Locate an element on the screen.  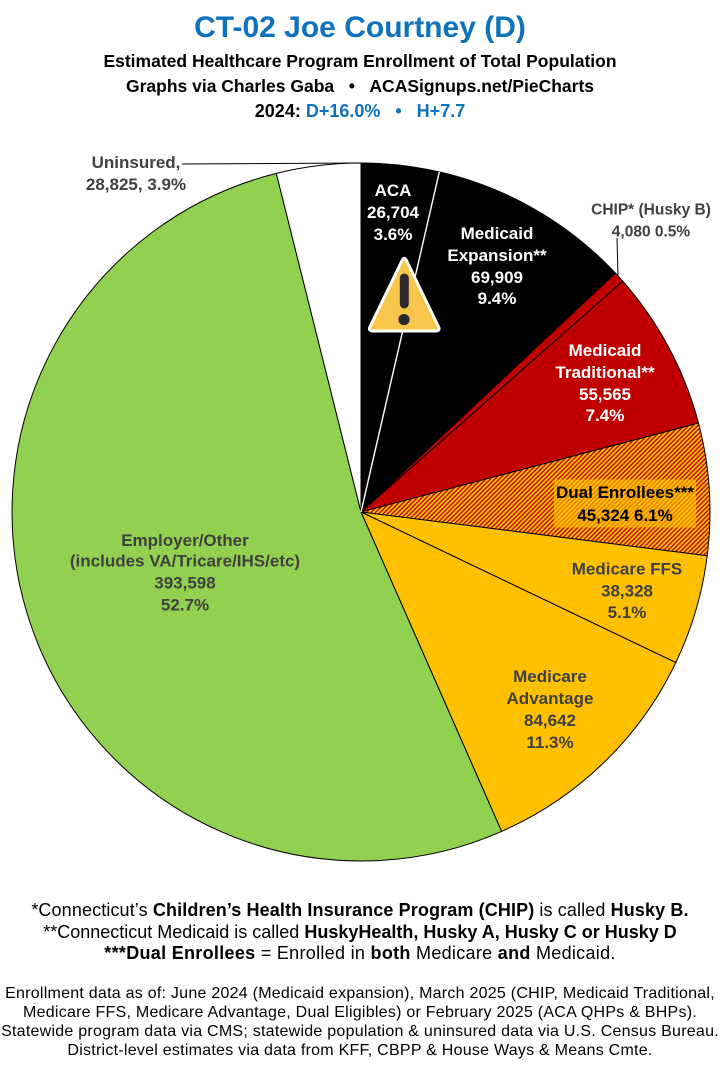
svg-text: 5.1% is located at coordinates (627, 612).